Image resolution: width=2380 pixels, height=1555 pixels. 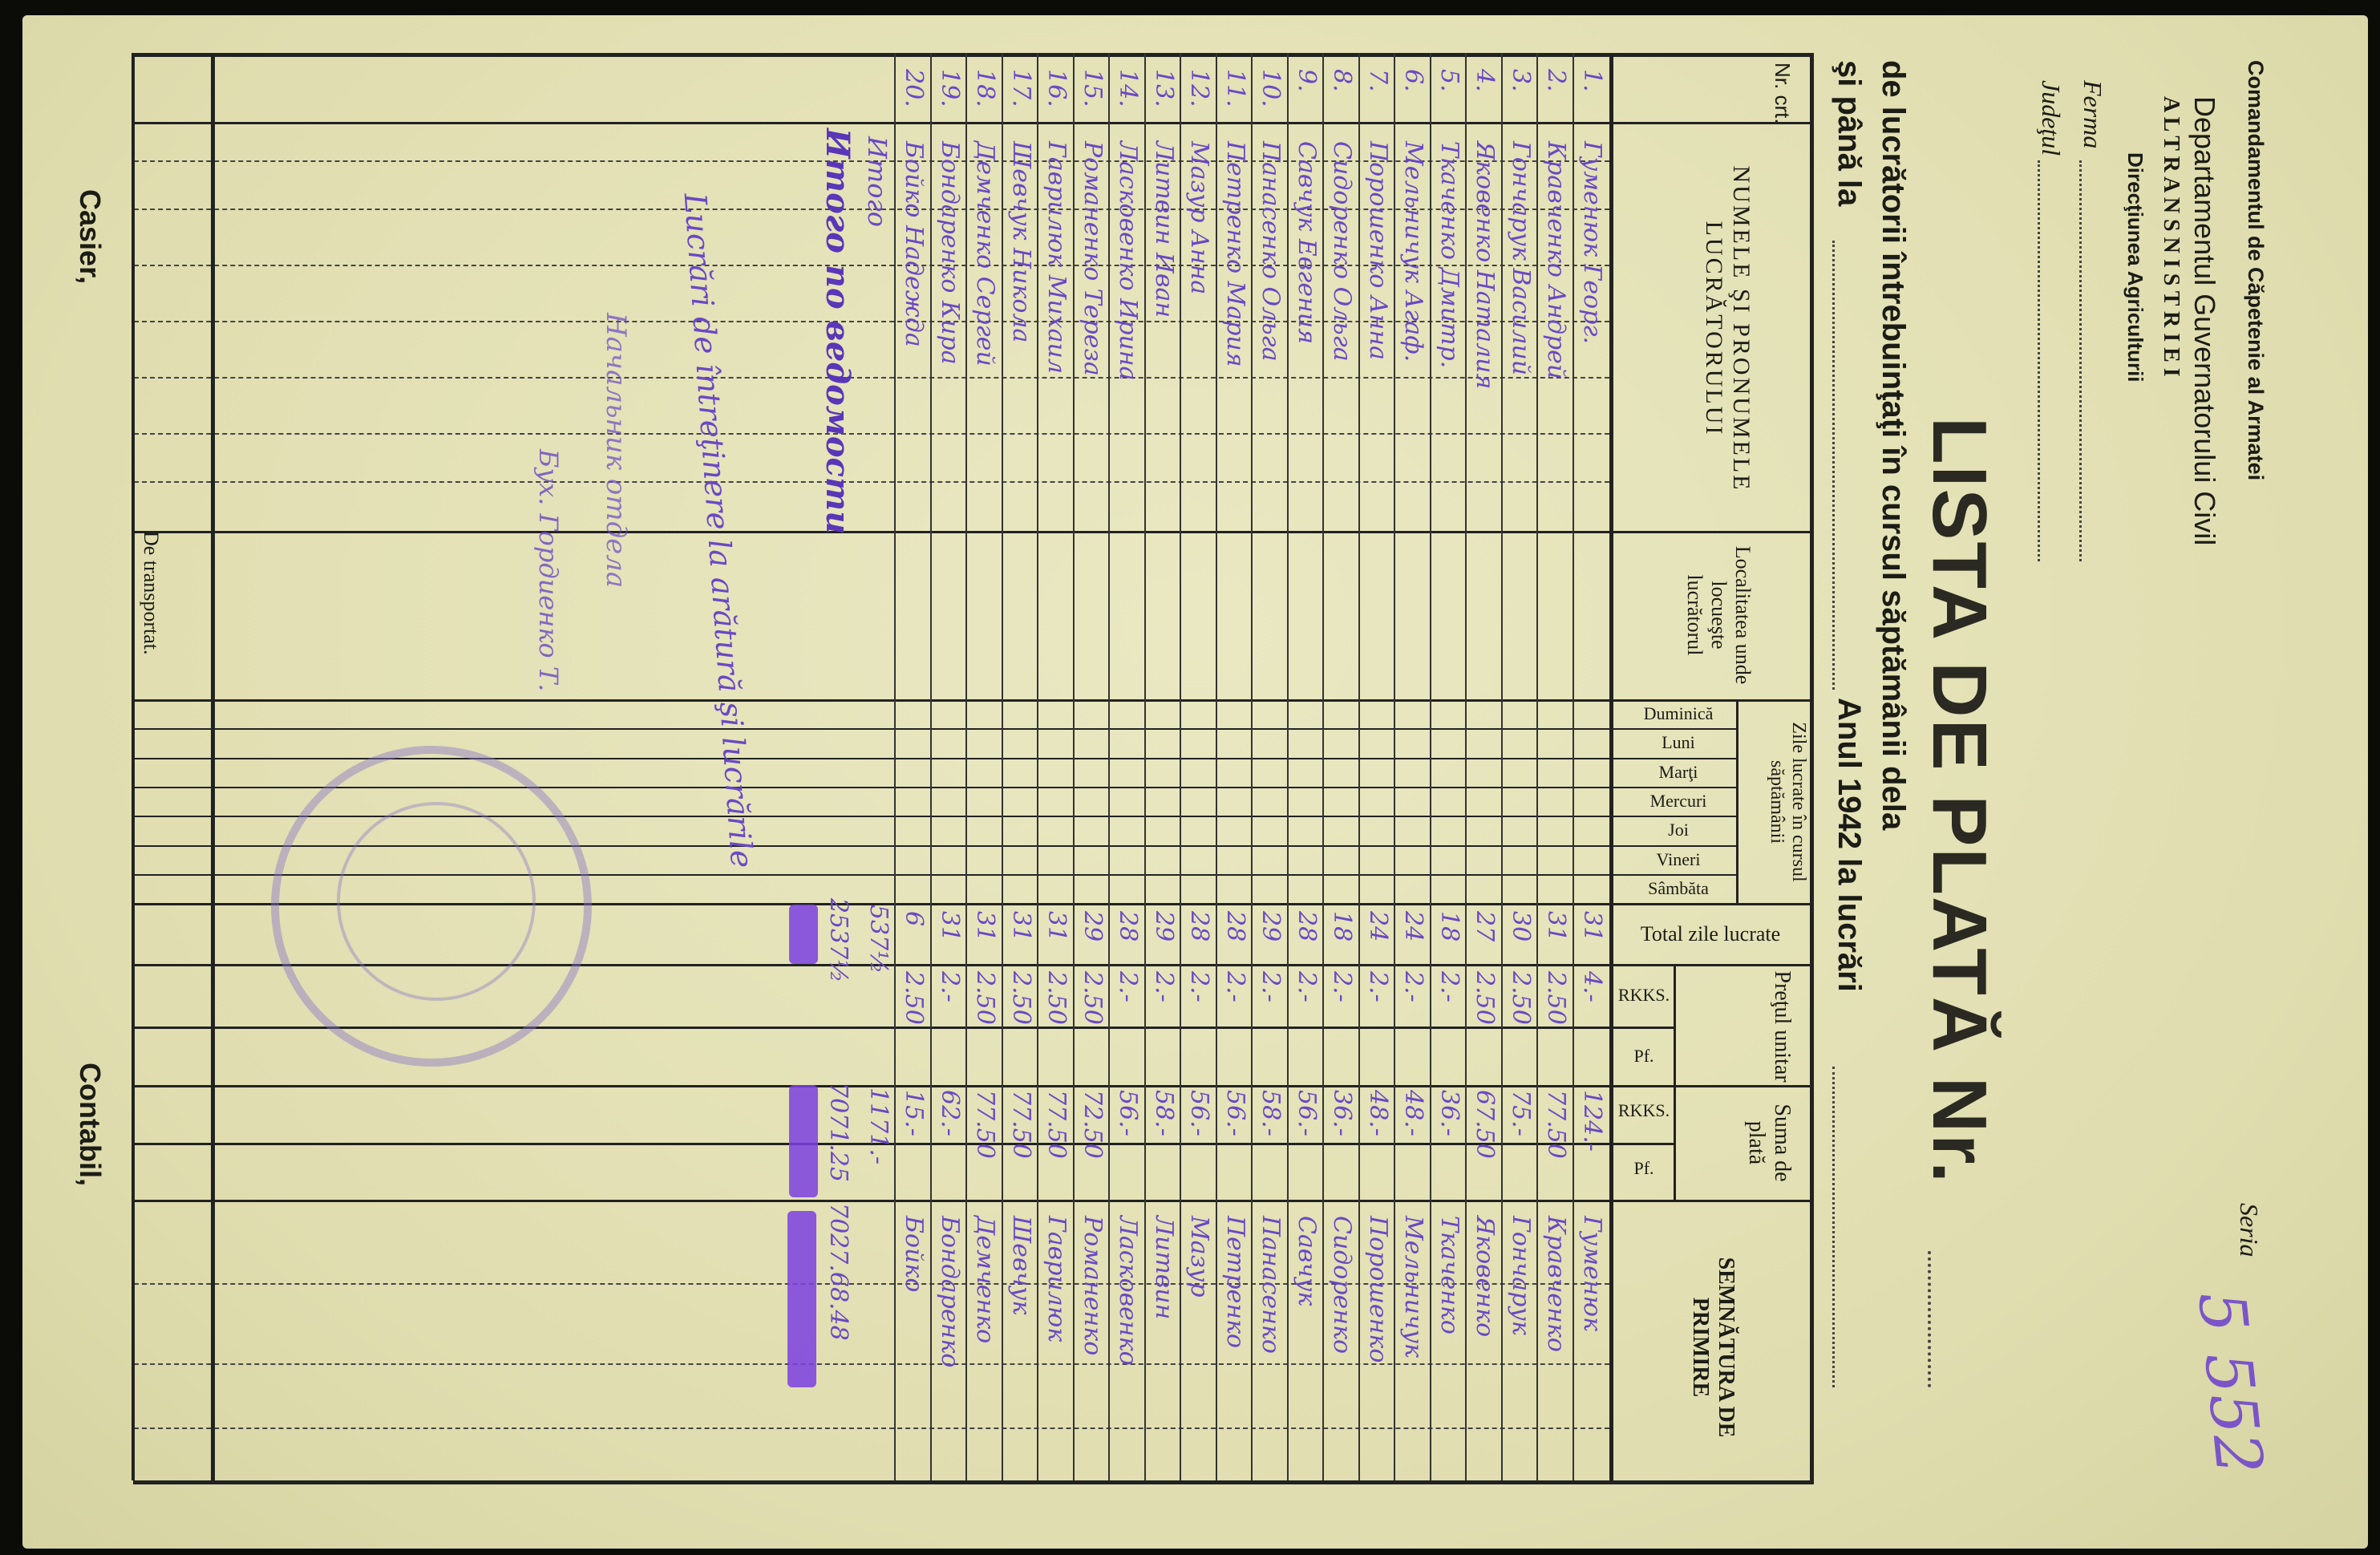 What do you see at coordinates (1198, 766) in the screenshot?
I see `table-row: 12. Мазур Анна 28 2.- 56.- Мазур` at bounding box center [1198, 766].